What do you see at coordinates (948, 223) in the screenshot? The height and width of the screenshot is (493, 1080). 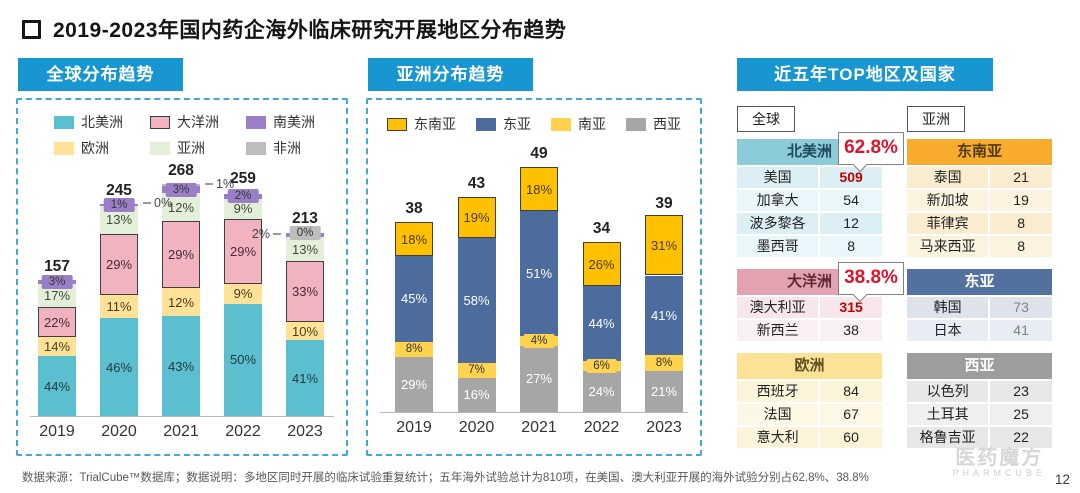 I see `country-name: 菲律宾` at bounding box center [948, 223].